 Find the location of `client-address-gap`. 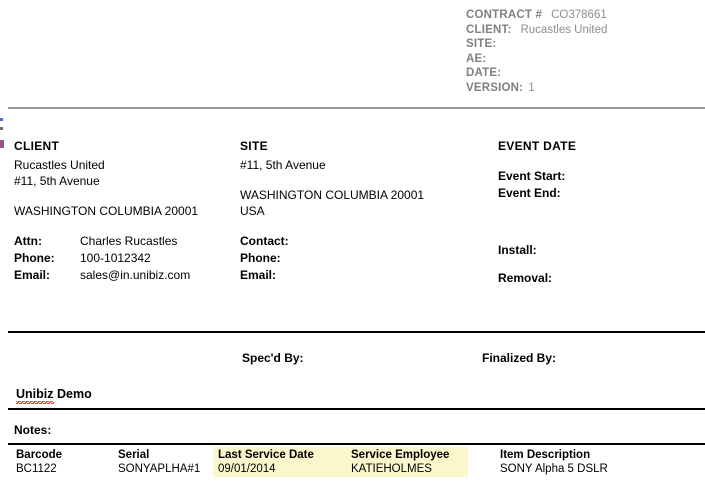

client-address-gap is located at coordinates (124, 196).